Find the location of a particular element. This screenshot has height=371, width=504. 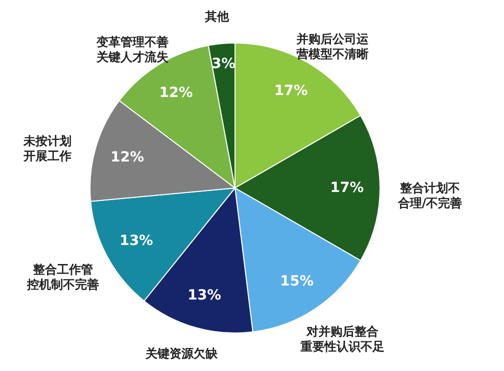

data-label: 15% is located at coordinates (297, 281).